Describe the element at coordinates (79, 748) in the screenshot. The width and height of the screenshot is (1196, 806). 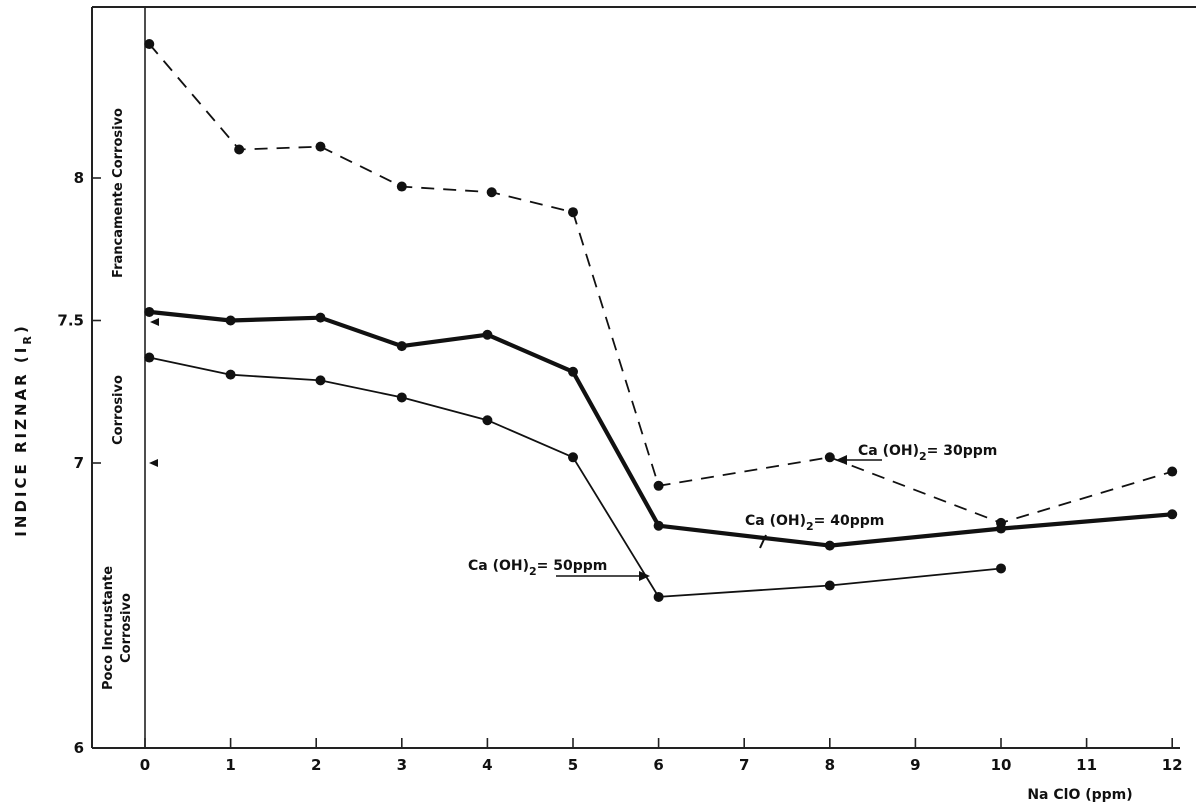
I see `y-tick-label: 6` at that location.